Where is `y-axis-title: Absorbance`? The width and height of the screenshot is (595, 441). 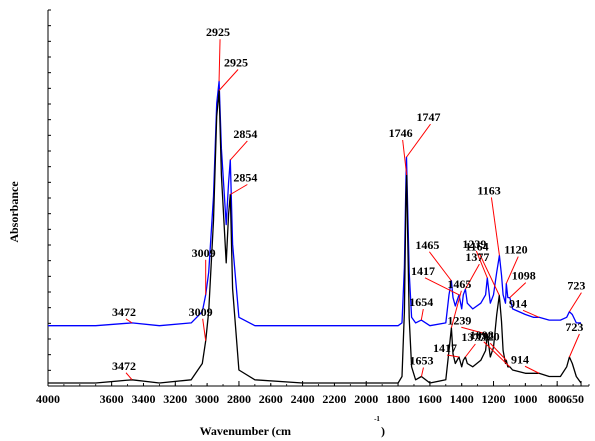
y-axis-title: Absorbance is located at coordinates (14, 212).